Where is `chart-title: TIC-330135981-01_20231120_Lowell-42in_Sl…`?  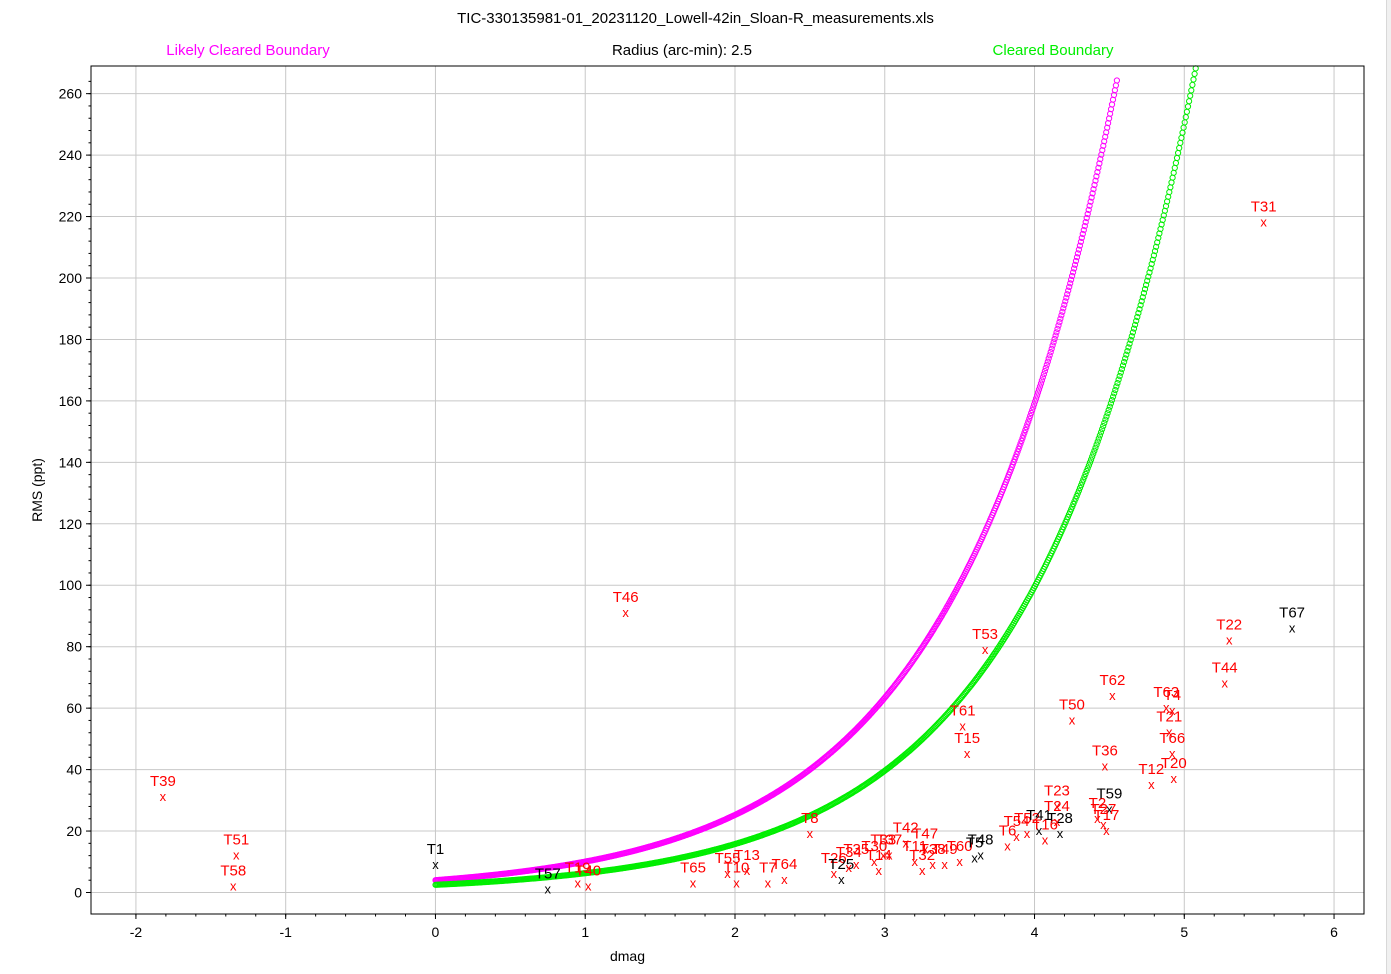
chart-title: TIC-330135981-01_20231120_Lowell-42in_Sl… is located at coordinates (695, 18).